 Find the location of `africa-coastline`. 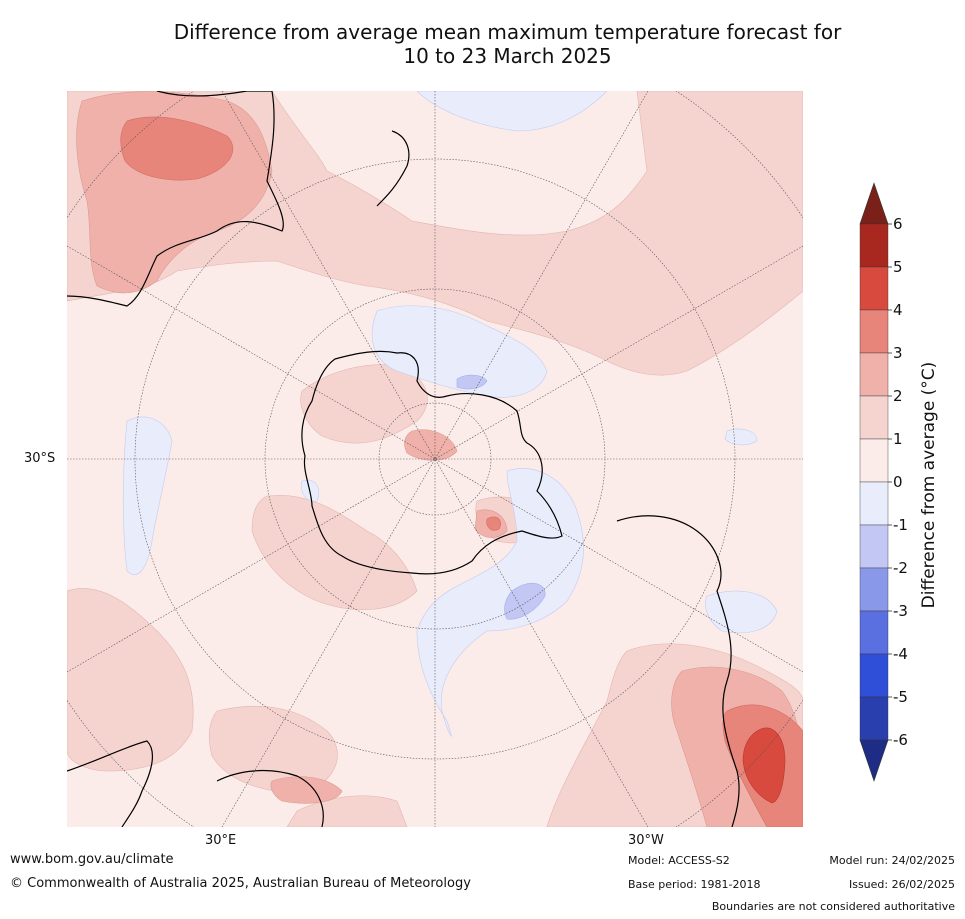

africa-coastline is located at coordinates (110, 783).